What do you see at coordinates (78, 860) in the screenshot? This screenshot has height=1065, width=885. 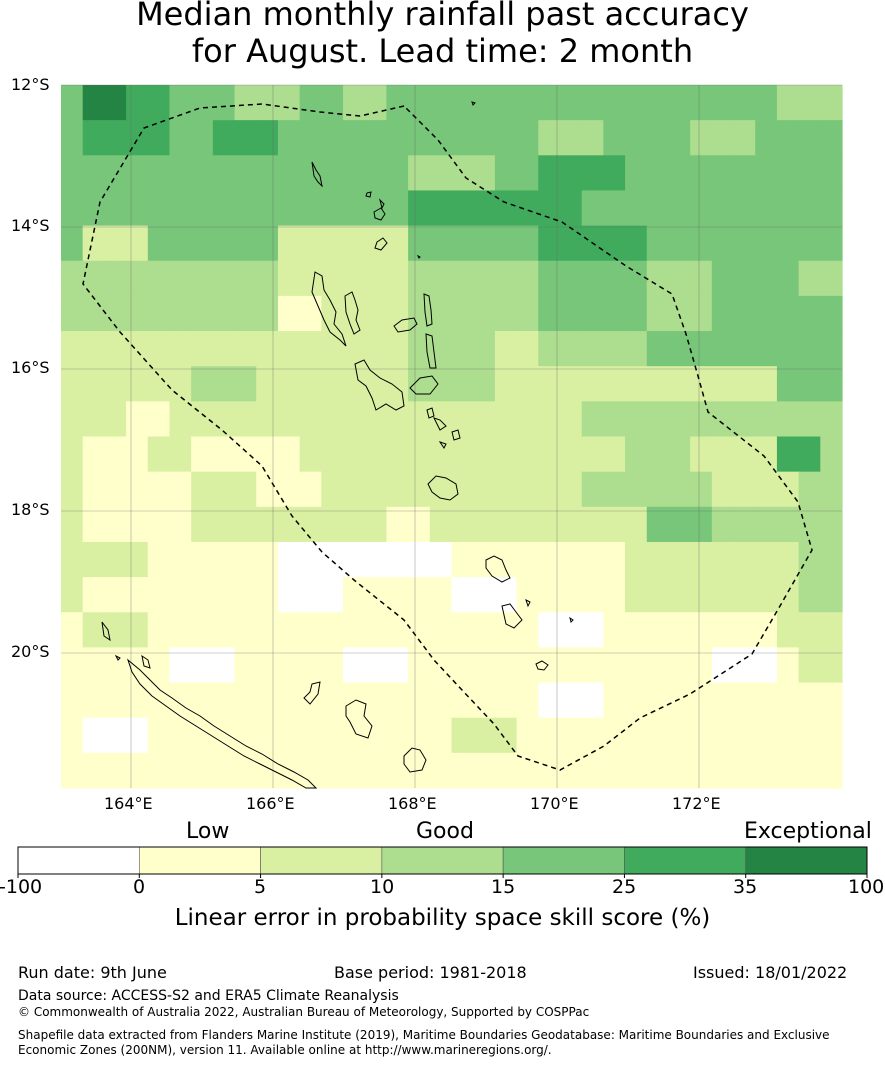 I see `colorbar-segment` at bounding box center [78, 860].